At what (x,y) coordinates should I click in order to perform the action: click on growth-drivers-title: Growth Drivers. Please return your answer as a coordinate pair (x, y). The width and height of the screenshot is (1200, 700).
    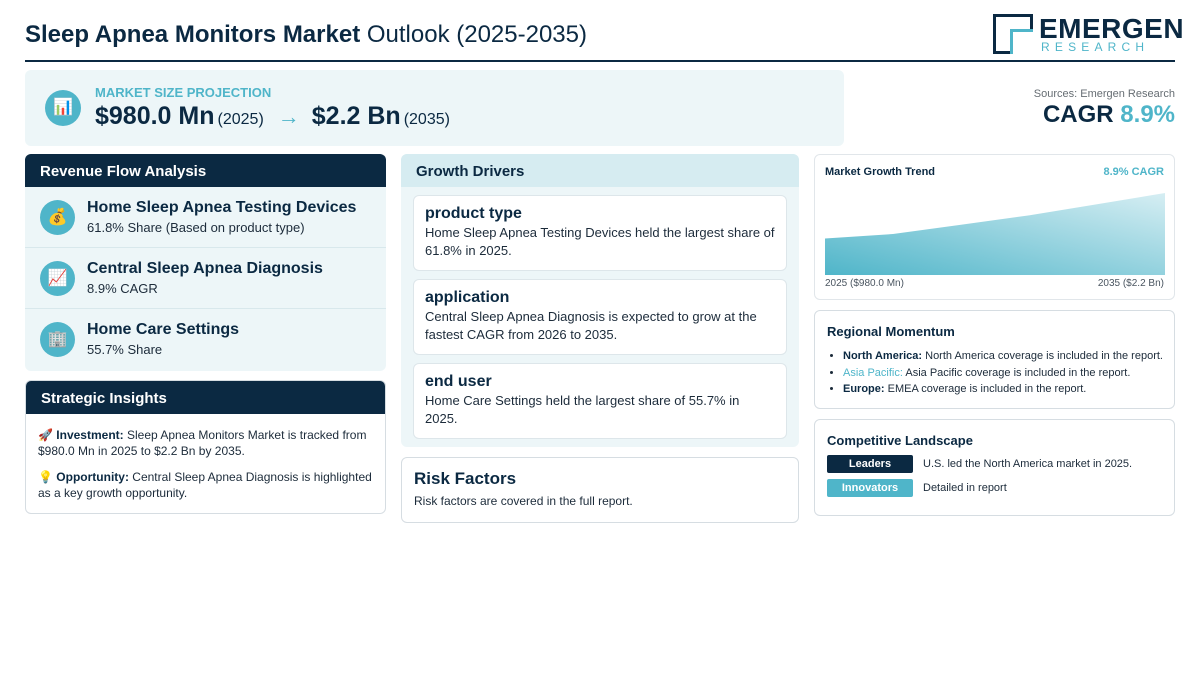
    Looking at the image, I should click on (600, 170).